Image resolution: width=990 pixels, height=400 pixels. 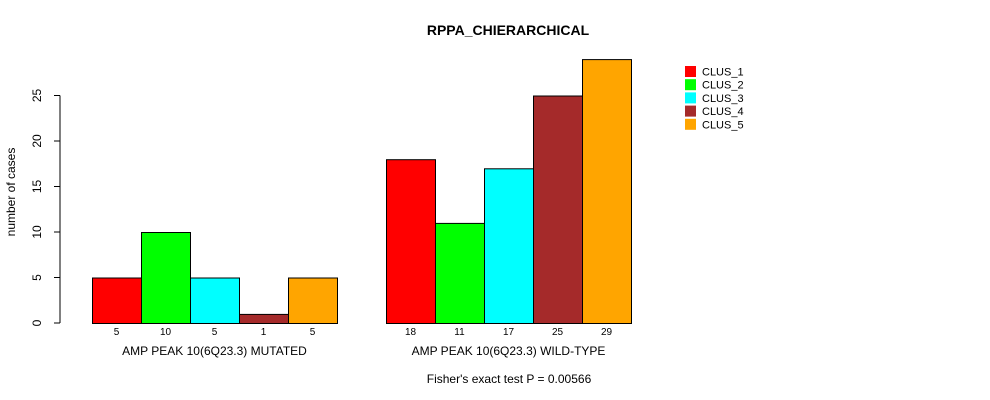 What do you see at coordinates (37, 141) in the screenshot?
I see `y-tick-label: 20` at bounding box center [37, 141].